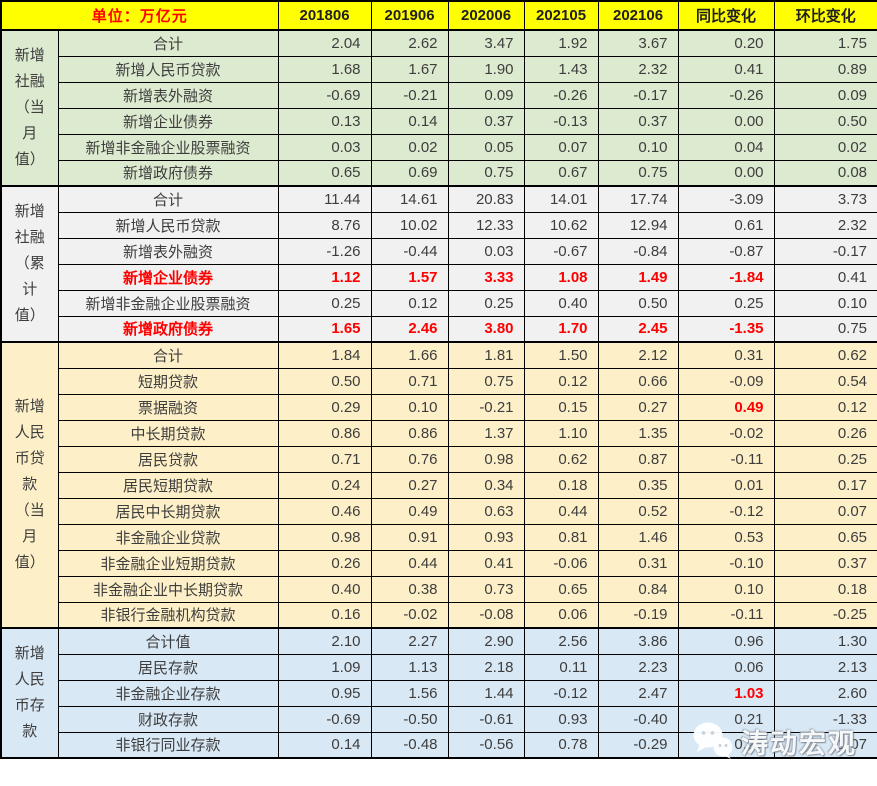  I want to click on value-cell: 0.21, so click(726, 719).